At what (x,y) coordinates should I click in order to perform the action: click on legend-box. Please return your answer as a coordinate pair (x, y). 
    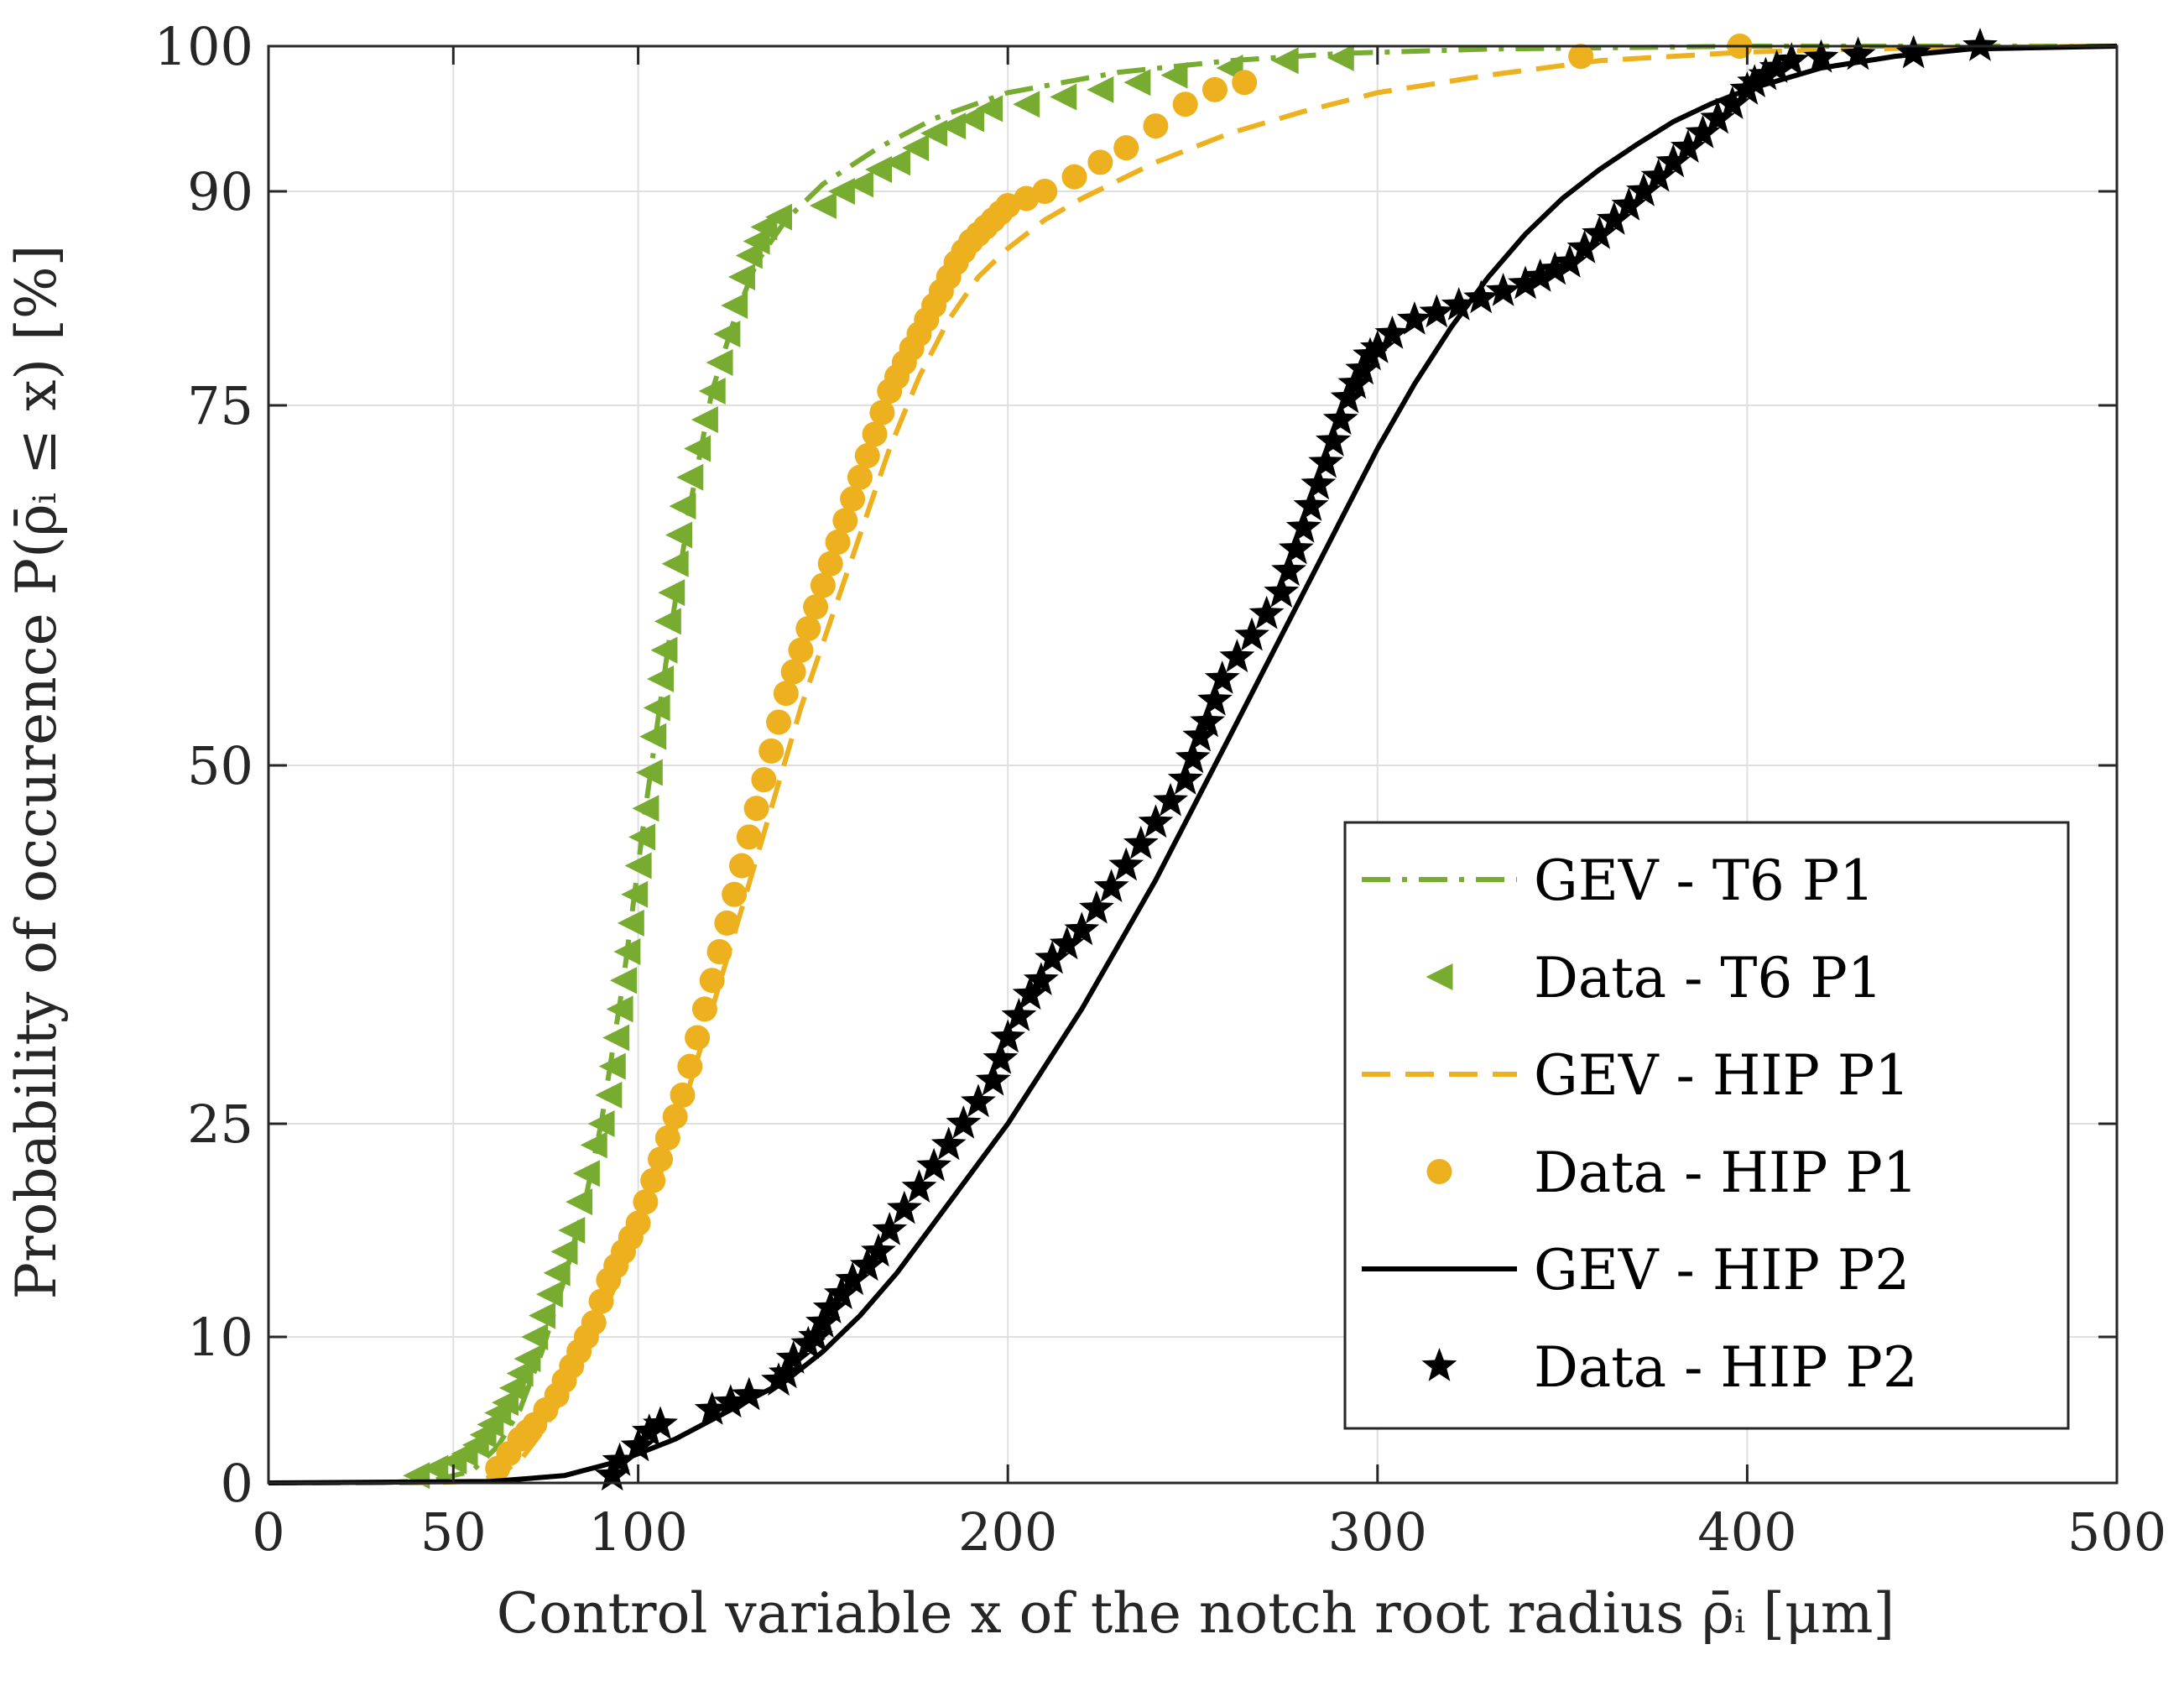
    Looking at the image, I should click on (1706, 1125).